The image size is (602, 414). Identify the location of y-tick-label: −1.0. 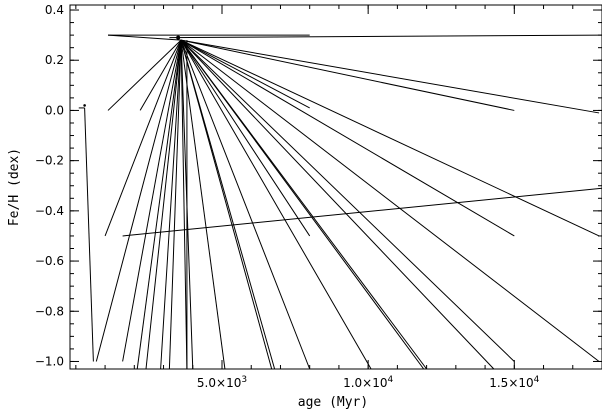
(49, 361).